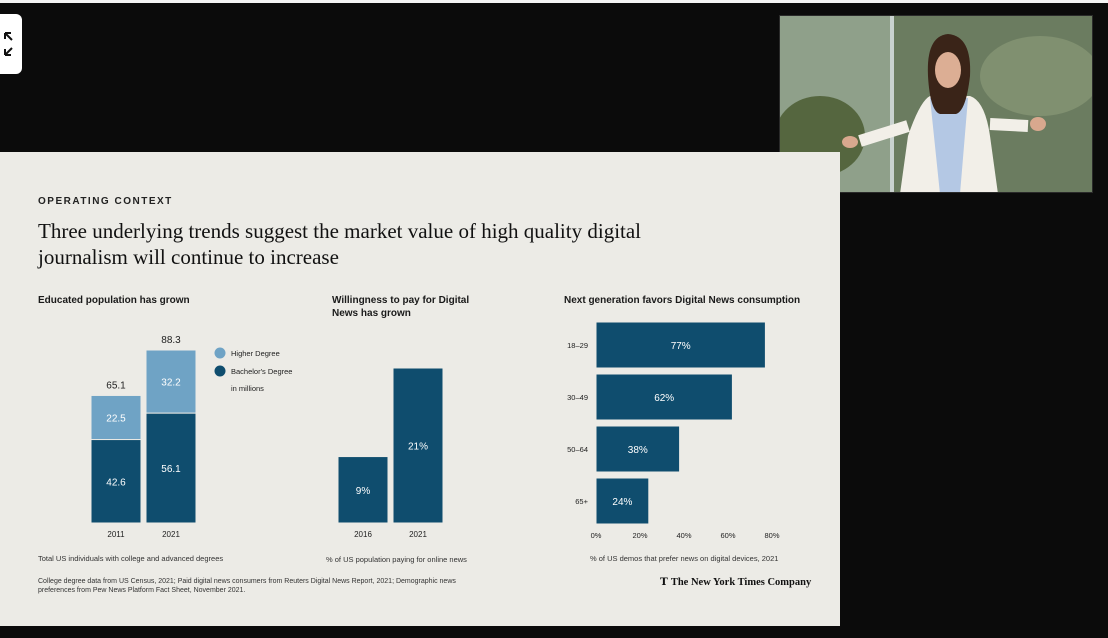  Describe the element at coordinates (727, 535) in the screenshot. I see `chart3-x-tick: 60%` at that location.